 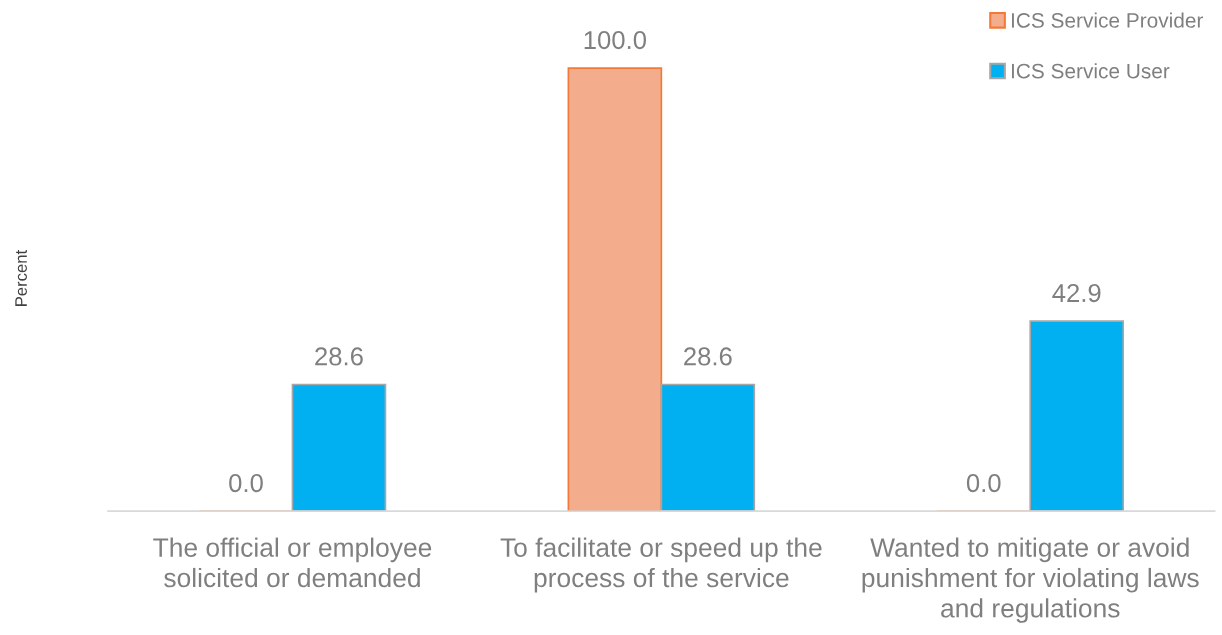 What do you see at coordinates (1107, 20) in the screenshot?
I see `legend-label: ICS Service Provider` at bounding box center [1107, 20].